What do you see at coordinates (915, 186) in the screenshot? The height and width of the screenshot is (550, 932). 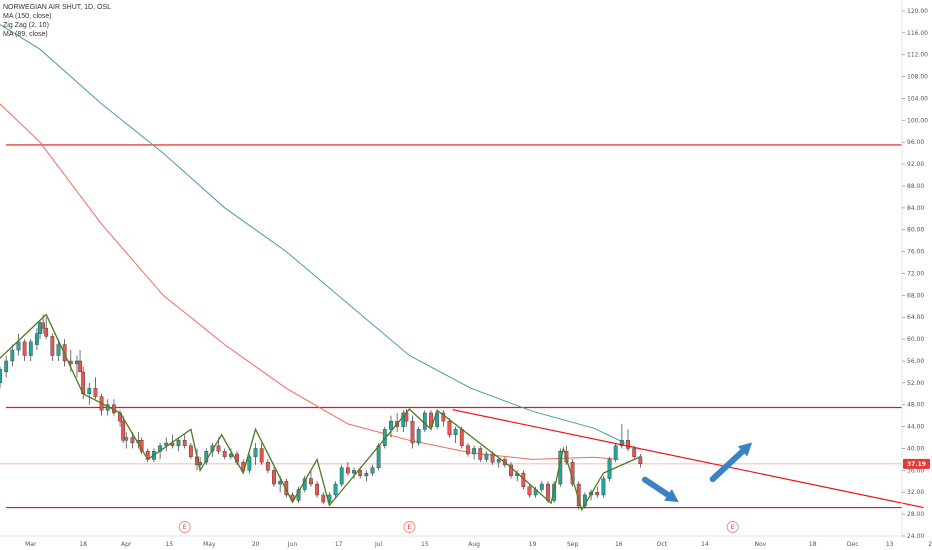 I see `price-tick-label: 88.00` at bounding box center [915, 186].